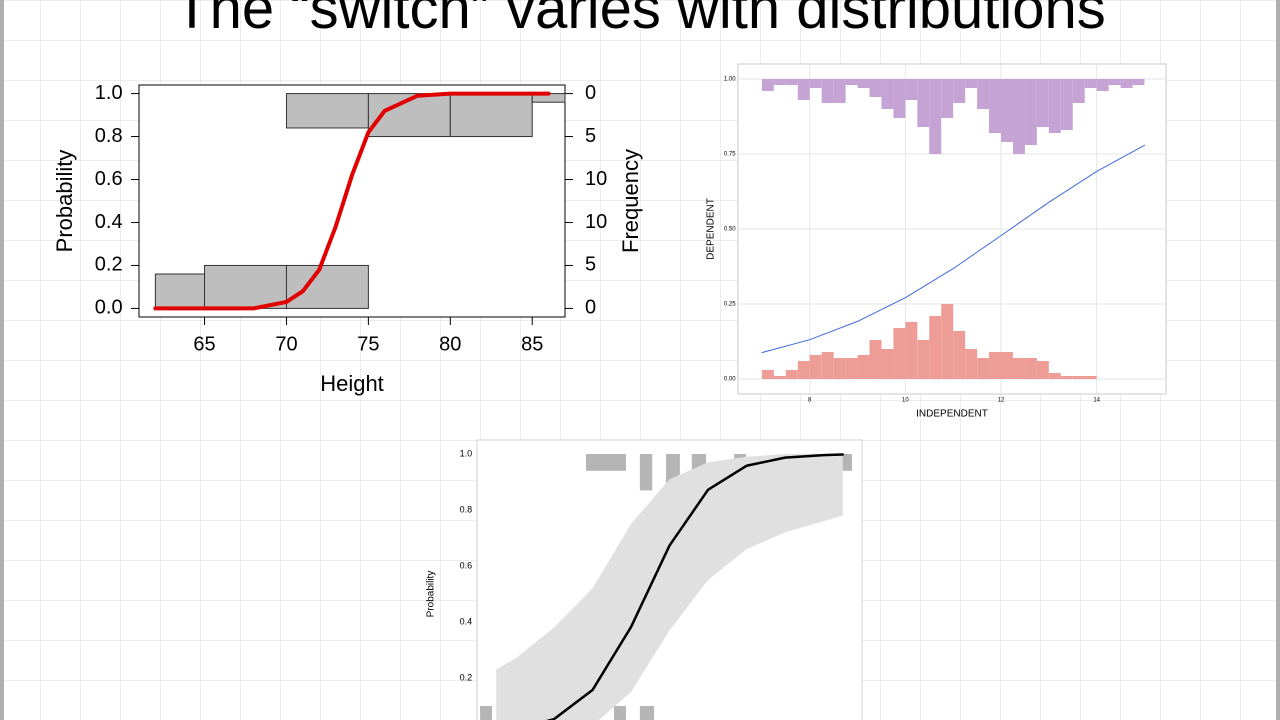 This screenshot has width=1280, height=720. Describe the element at coordinates (109, 308) in the screenshot. I see `y-tick-label: 0.0` at that location.